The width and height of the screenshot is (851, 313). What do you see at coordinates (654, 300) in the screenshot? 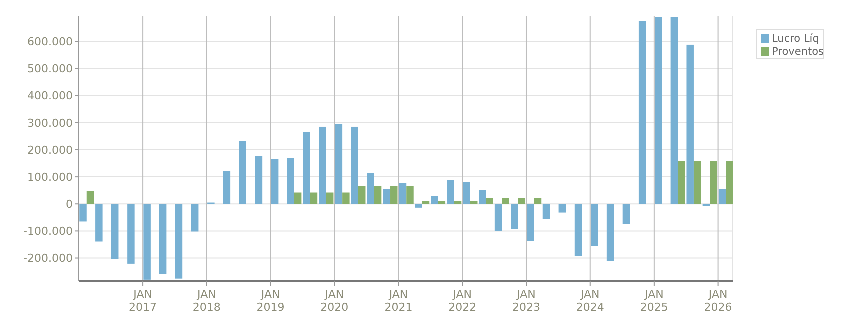
I see `x-tick-label: JAN 2025` at bounding box center [654, 300].